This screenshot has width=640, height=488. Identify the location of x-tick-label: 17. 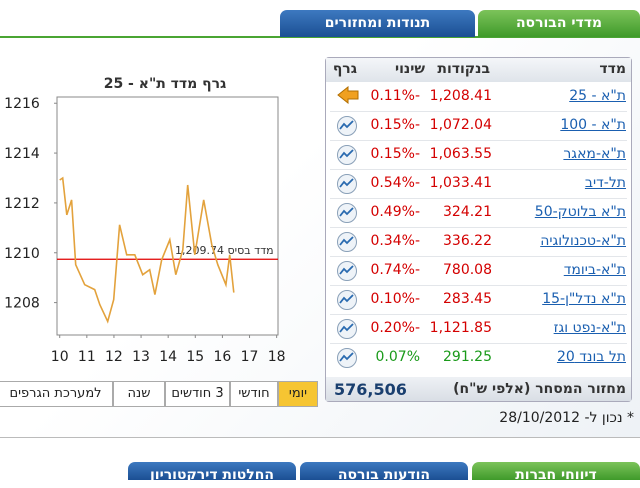
(250, 357).